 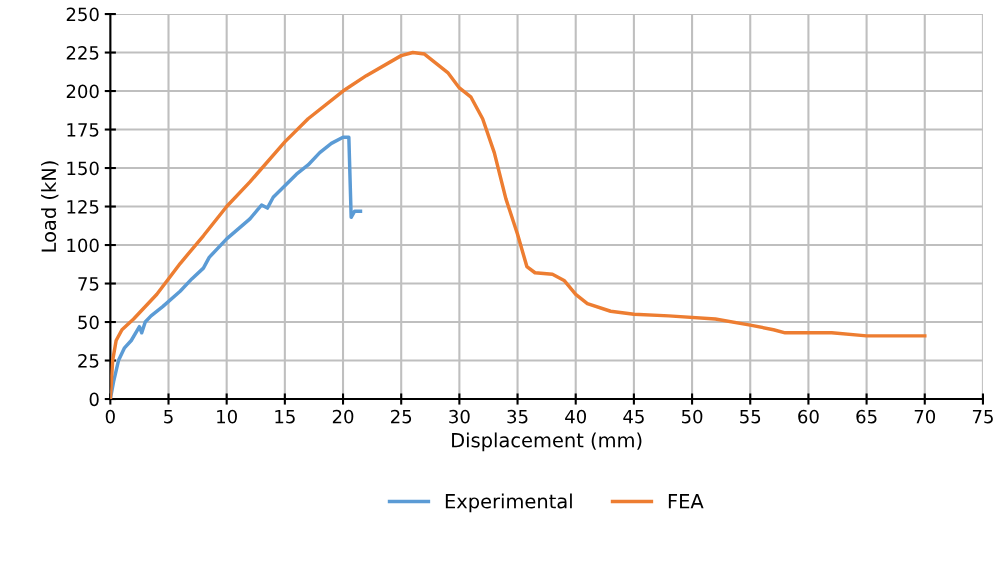 What do you see at coordinates (82, 53) in the screenshot?
I see `y-tick-label: 225` at bounding box center [82, 53].